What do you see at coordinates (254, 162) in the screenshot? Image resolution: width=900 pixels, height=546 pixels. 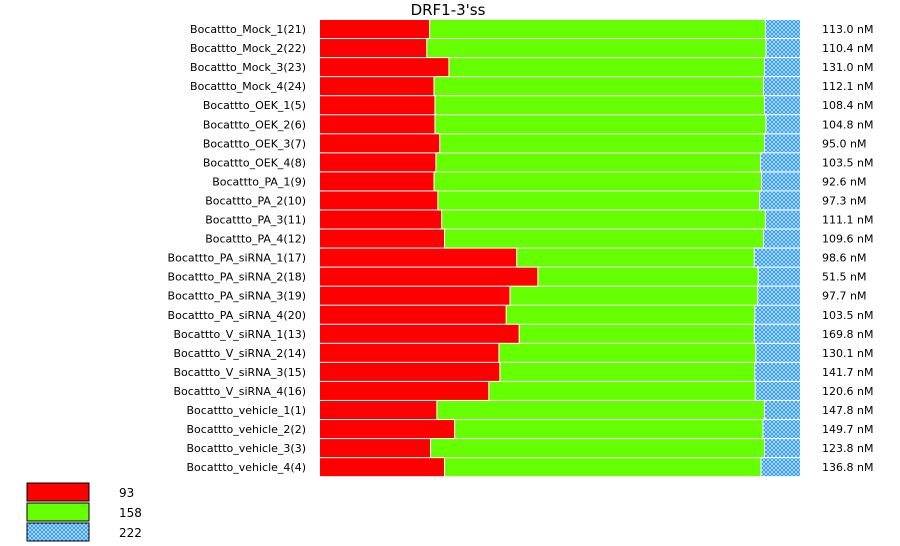 I see `row-label: Bocattto_OEK_4(8)` at bounding box center [254, 162].